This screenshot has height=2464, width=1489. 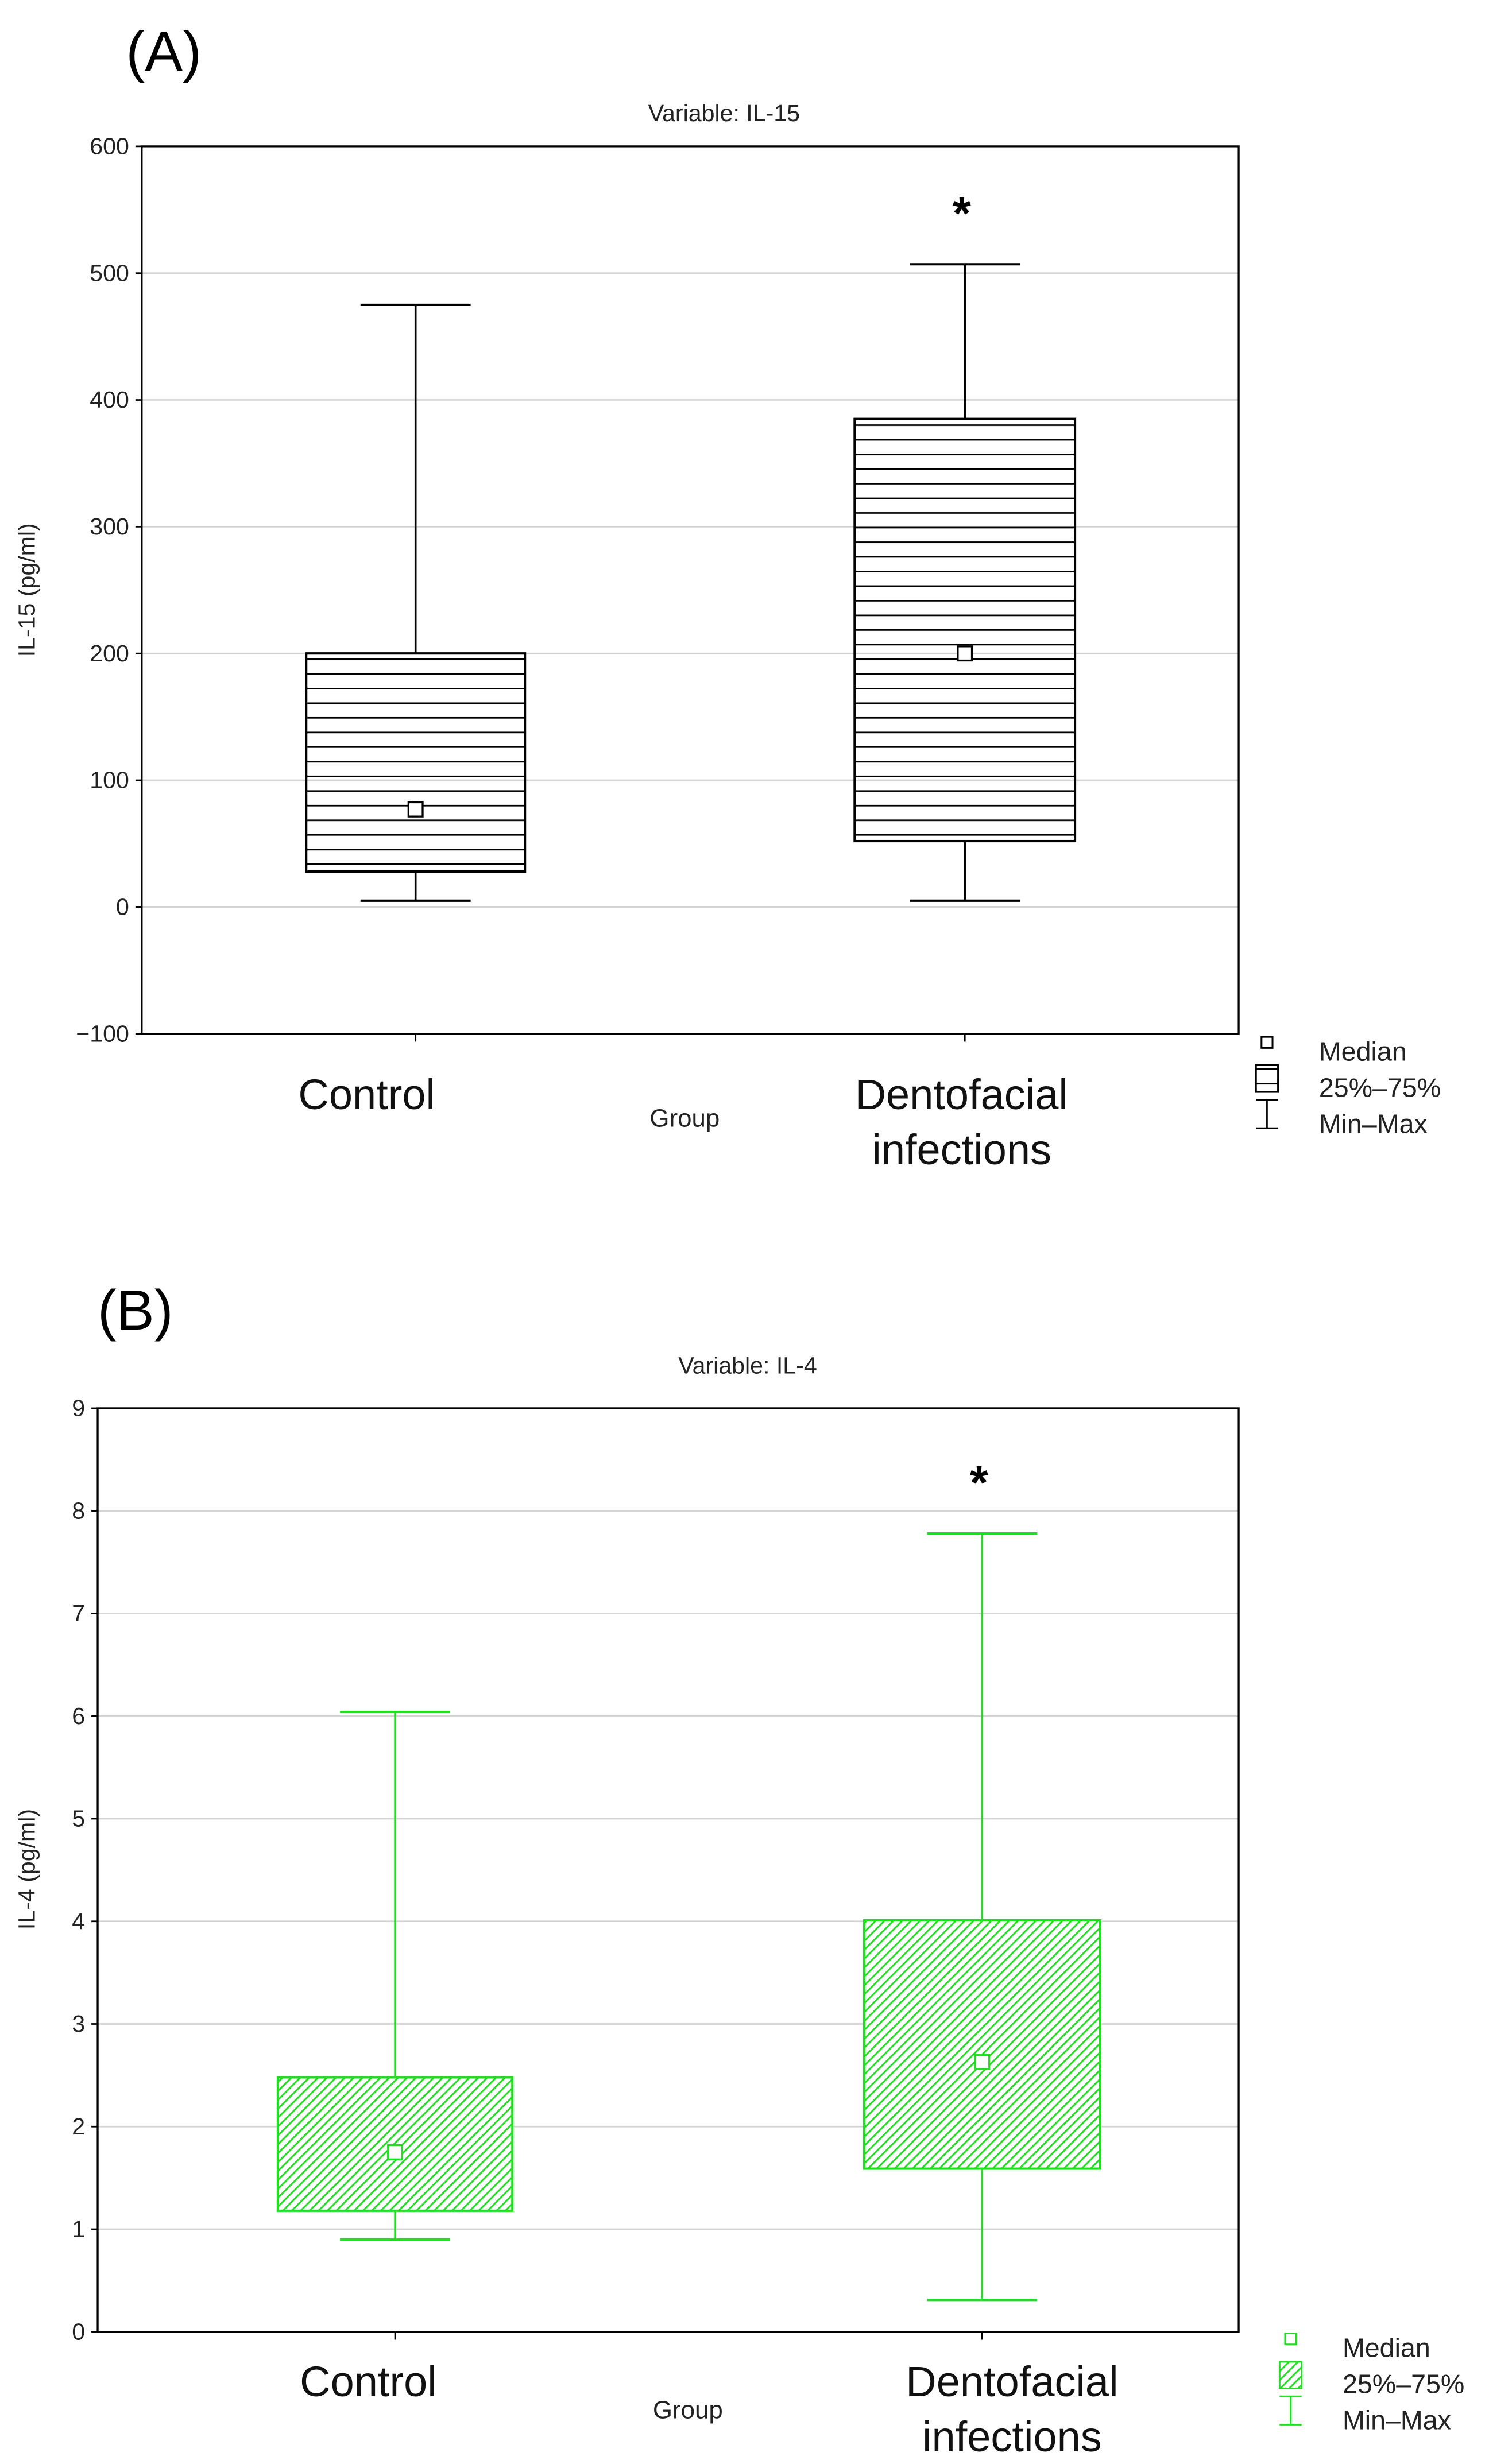 What do you see at coordinates (78, 2023) in the screenshot?
I see `y-tick-label: 3` at bounding box center [78, 2023].